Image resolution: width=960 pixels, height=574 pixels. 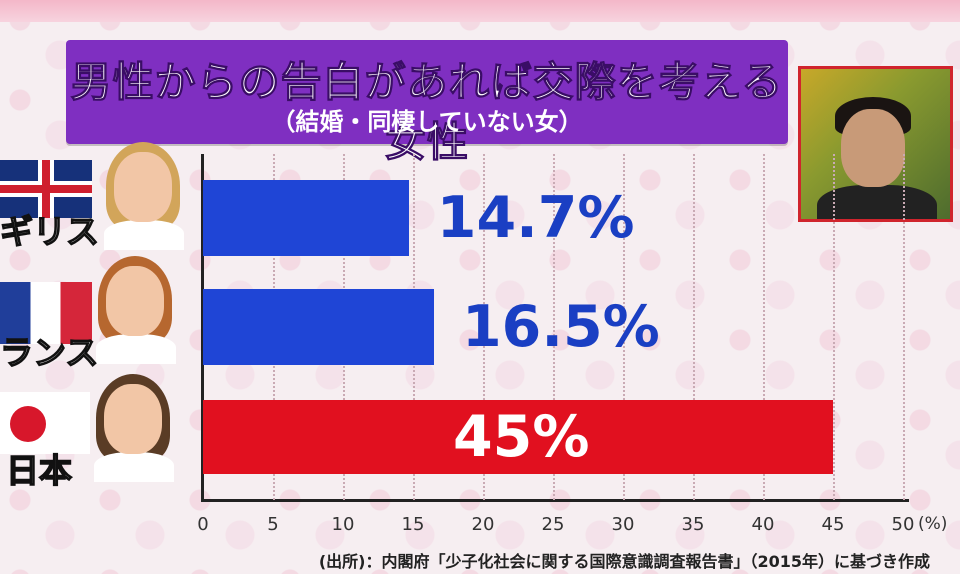 I want to click on x-tick-label: 5, so click(x=273, y=524).